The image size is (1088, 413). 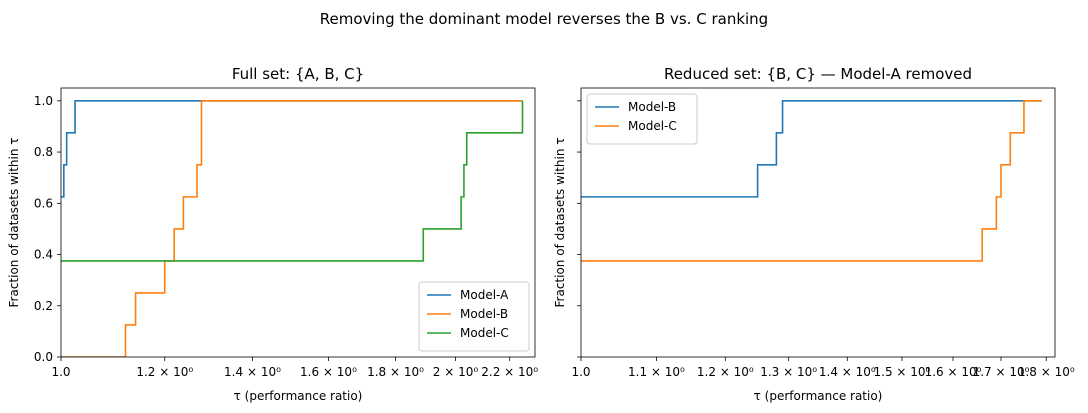 I want to click on legend: Model-B Model-C, so click(x=642, y=119).